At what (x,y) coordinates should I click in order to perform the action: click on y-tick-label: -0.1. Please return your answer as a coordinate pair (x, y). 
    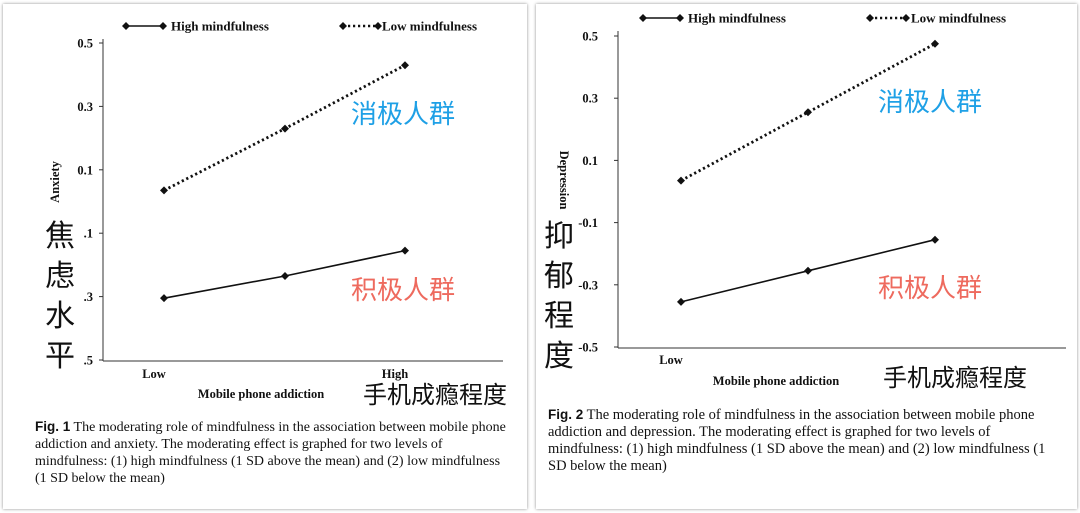
    Looking at the image, I should click on (588, 223).